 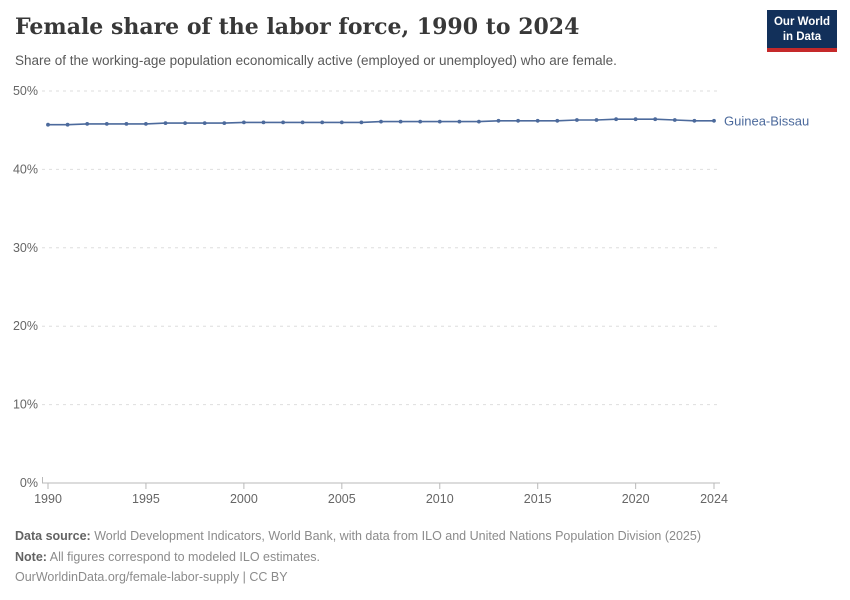 I want to click on owid-logo-line2: in Data, so click(x=802, y=36).